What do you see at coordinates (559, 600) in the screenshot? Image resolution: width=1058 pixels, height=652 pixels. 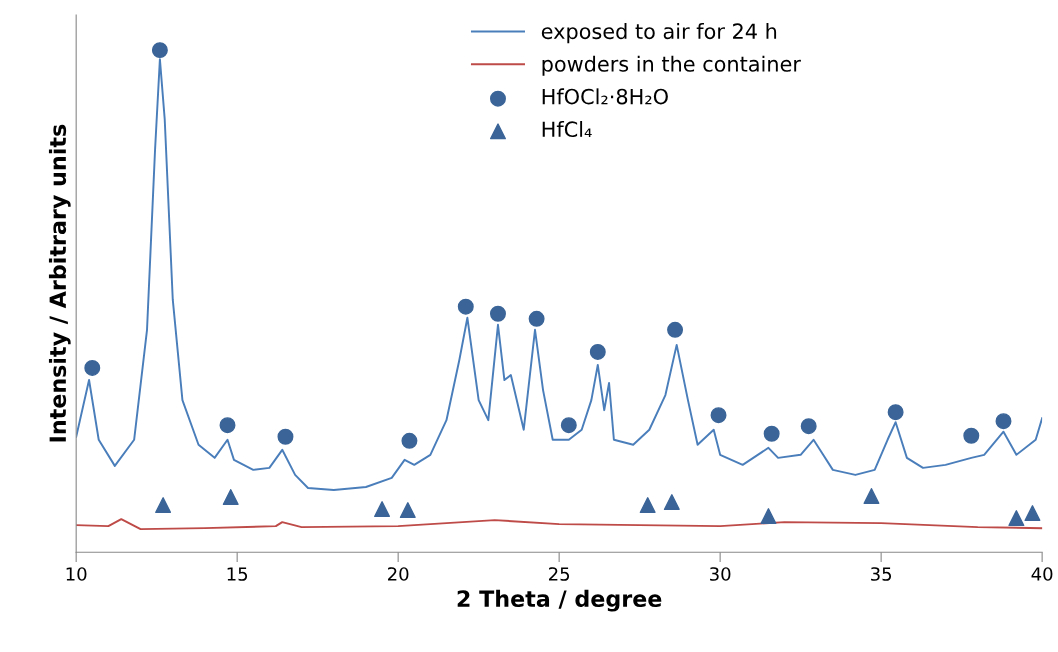 I see `x-axis-title: 2 Theta / degree` at bounding box center [559, 600].